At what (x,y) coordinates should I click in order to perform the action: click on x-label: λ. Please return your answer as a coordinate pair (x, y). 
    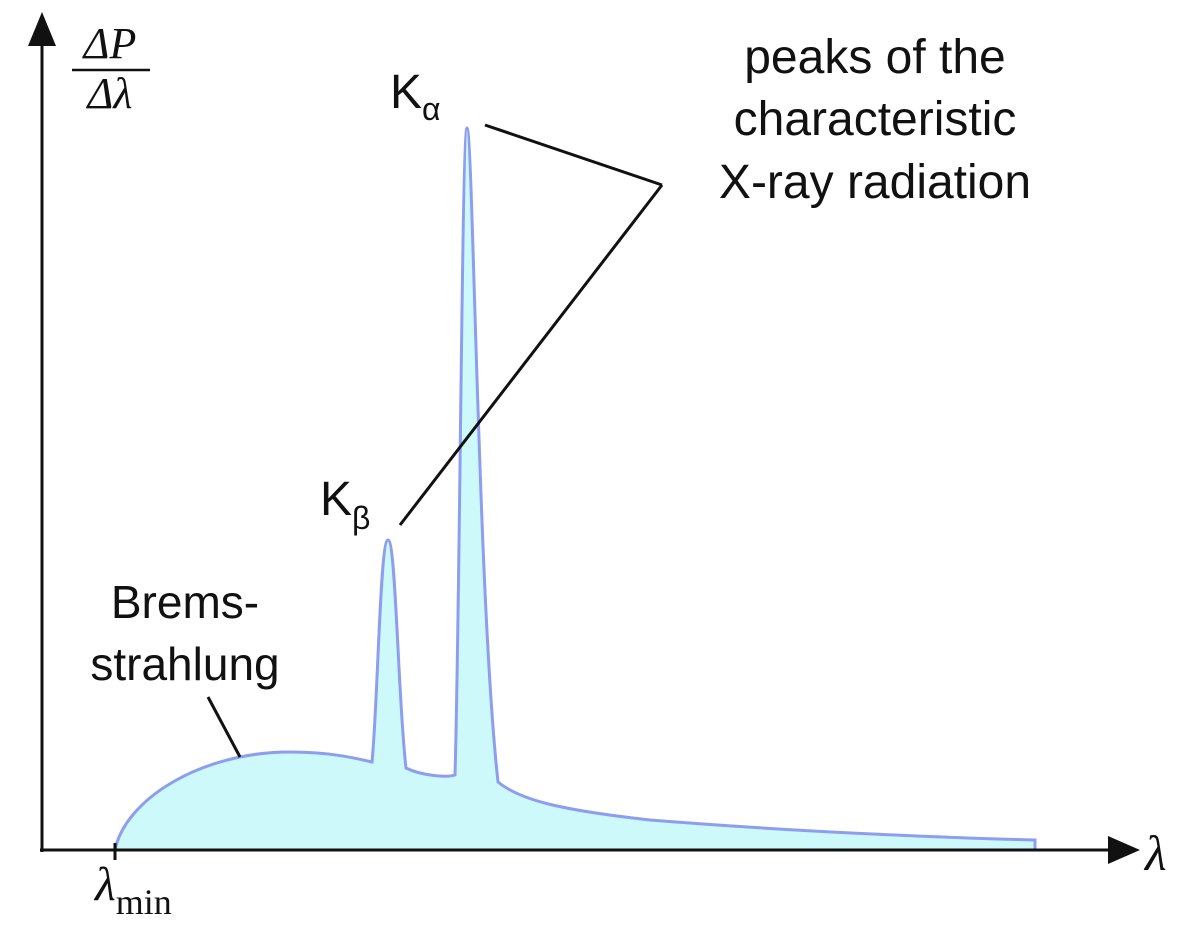
    Looking at the image, I should click on (1155, 853).